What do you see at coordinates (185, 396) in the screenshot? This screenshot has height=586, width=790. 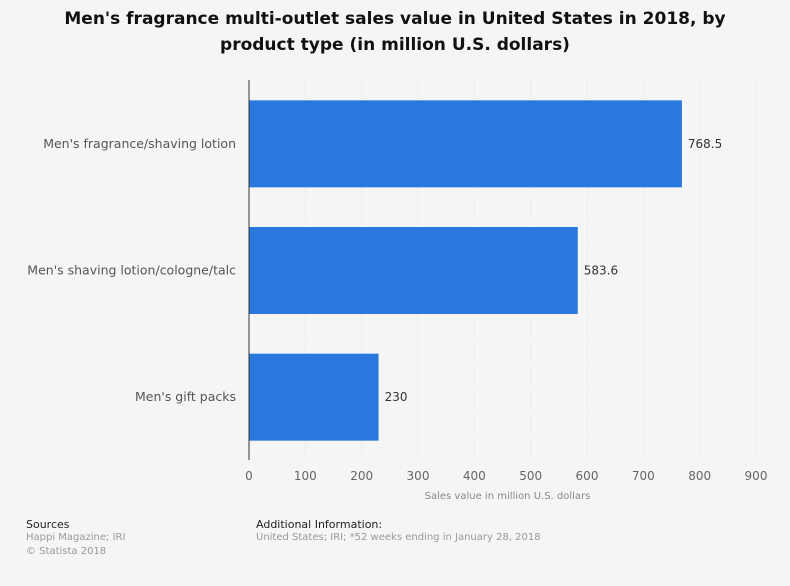 I see `y-category-label: Men's gift packs` at bounding box center [185, 396].